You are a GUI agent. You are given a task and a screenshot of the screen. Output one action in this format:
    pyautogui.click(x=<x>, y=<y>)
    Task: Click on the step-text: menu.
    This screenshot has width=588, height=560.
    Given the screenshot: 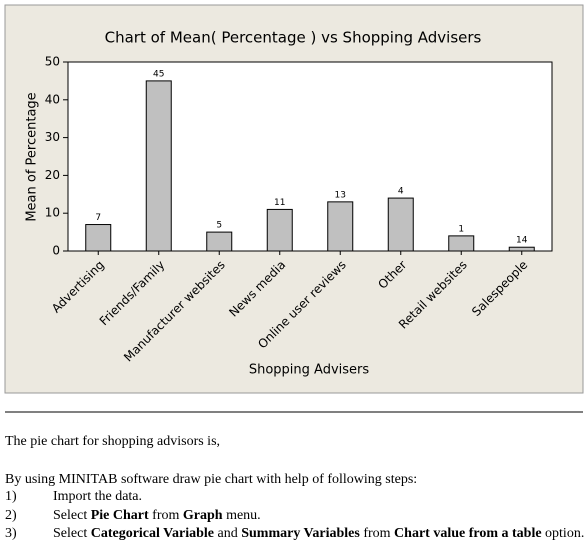 What is the action you would take?
    pyautogui.click(x=241, y=515)
    